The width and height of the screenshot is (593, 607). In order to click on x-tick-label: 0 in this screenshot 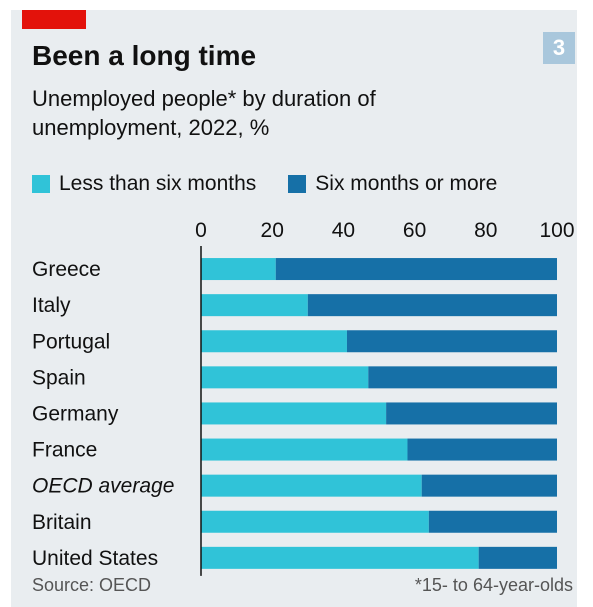, I will do `click(201, 230)`.